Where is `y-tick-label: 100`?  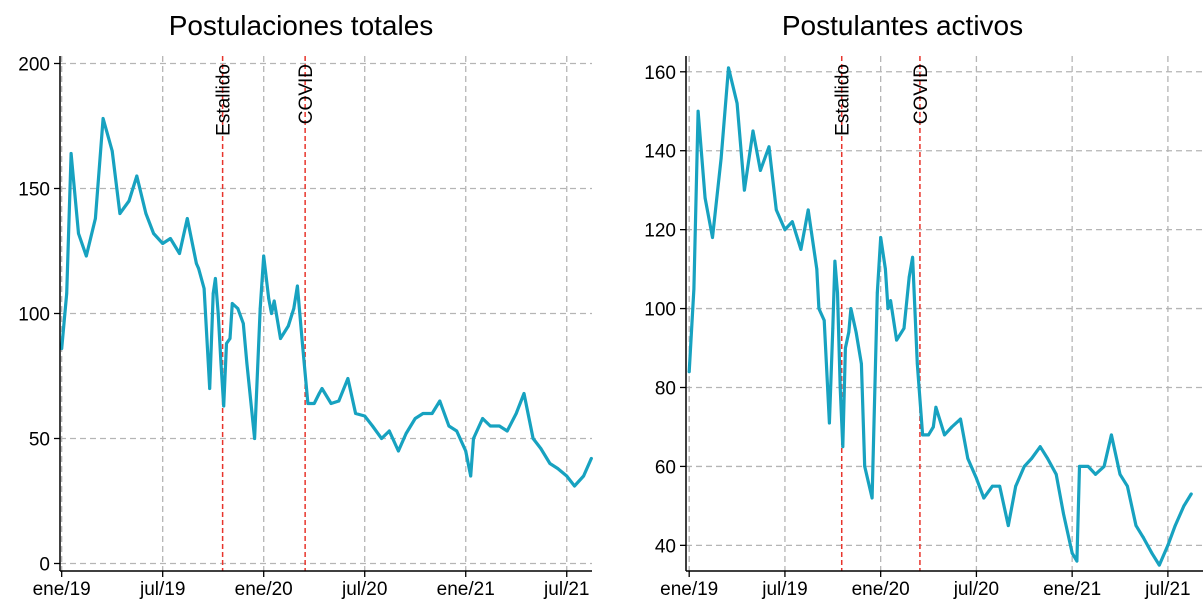 y-tick-label: 100 is located at coordinates (660, 310).